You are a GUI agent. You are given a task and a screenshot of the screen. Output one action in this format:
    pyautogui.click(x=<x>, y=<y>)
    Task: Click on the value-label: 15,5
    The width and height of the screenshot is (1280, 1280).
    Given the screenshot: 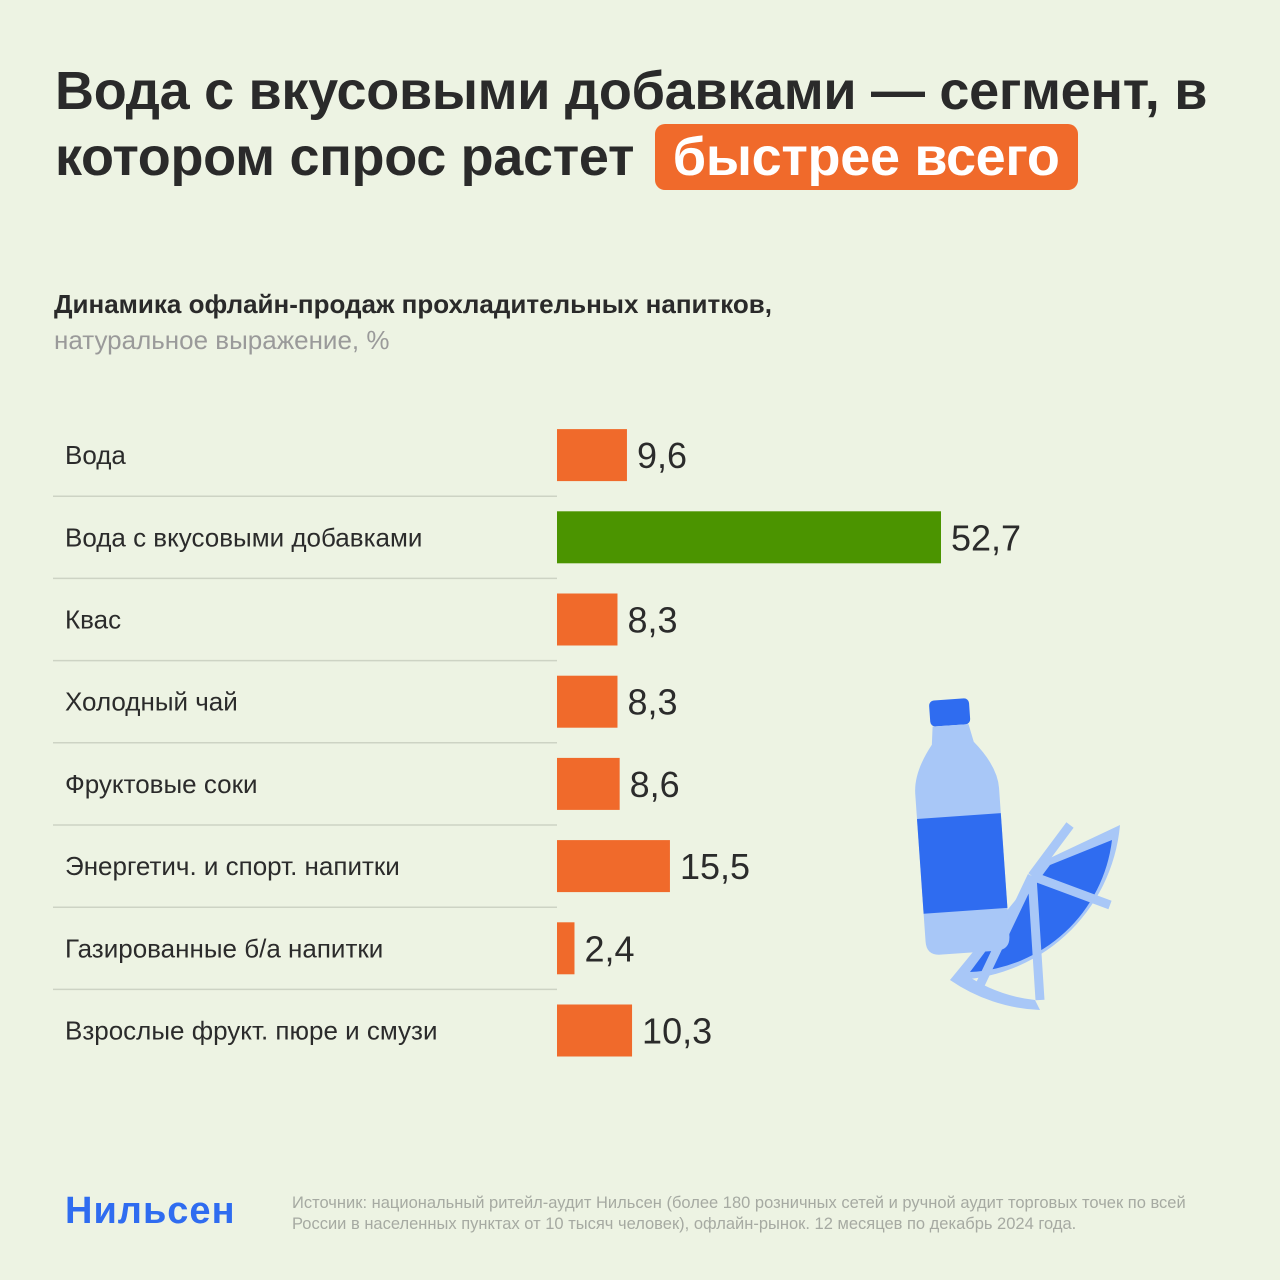 What is the action you would take?
    pyautogui.click(x=715, y=866)
    